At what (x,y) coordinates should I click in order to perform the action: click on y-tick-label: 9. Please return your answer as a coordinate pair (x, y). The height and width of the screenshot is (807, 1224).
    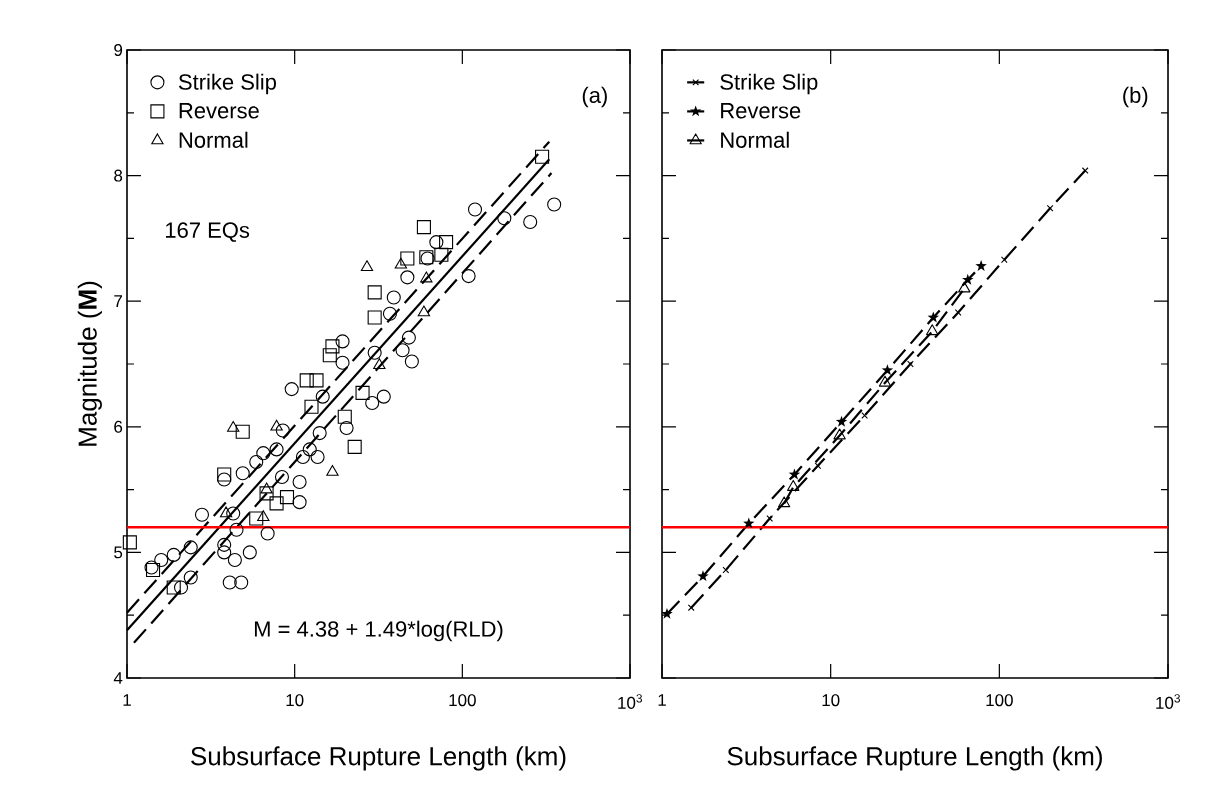
    Looking at the image, I should click on (118, 50).